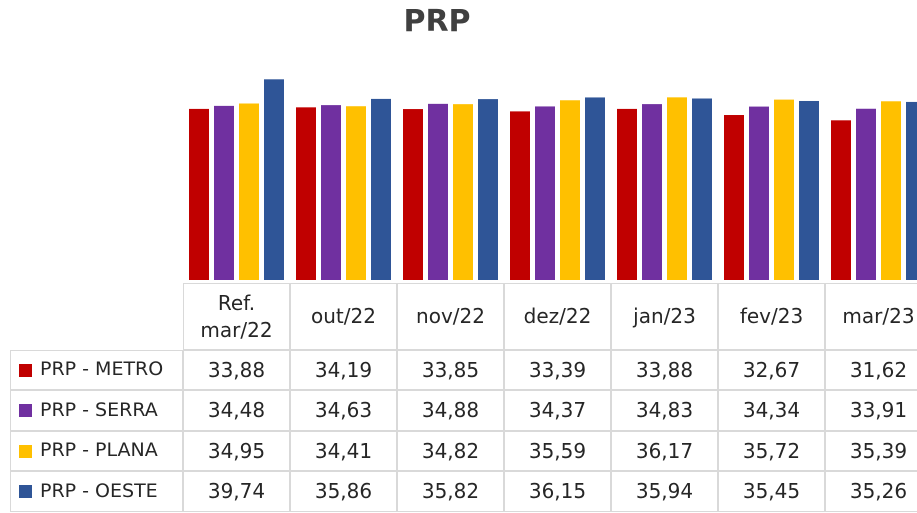 This screenshot has width=917, height=513. Describe the element at coordinates (99, 409) in the screenshot. I see `legend-label: PRP - SERRA` at that location.